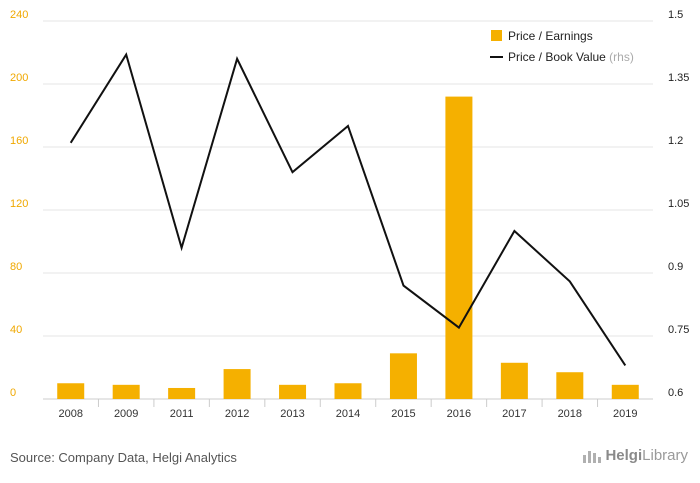 The width and height of the screenshot is (700, 483). What do you see at coordinates (19, 141) in the screenshot?
I see `left-axis-tick: 160` at bounding box center [19, 141].